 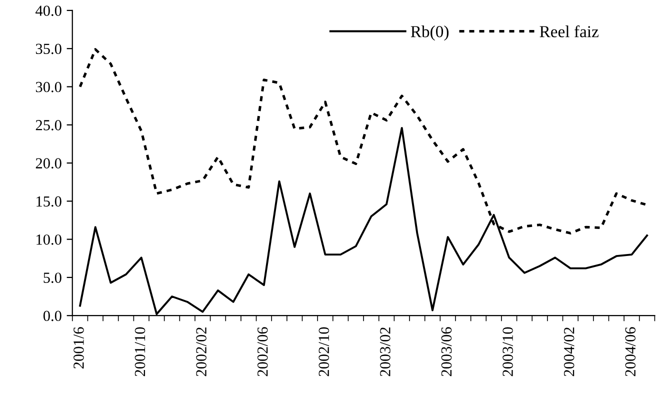 I want to click on y-tick-label: 0.0, so click(x=52, y=316).